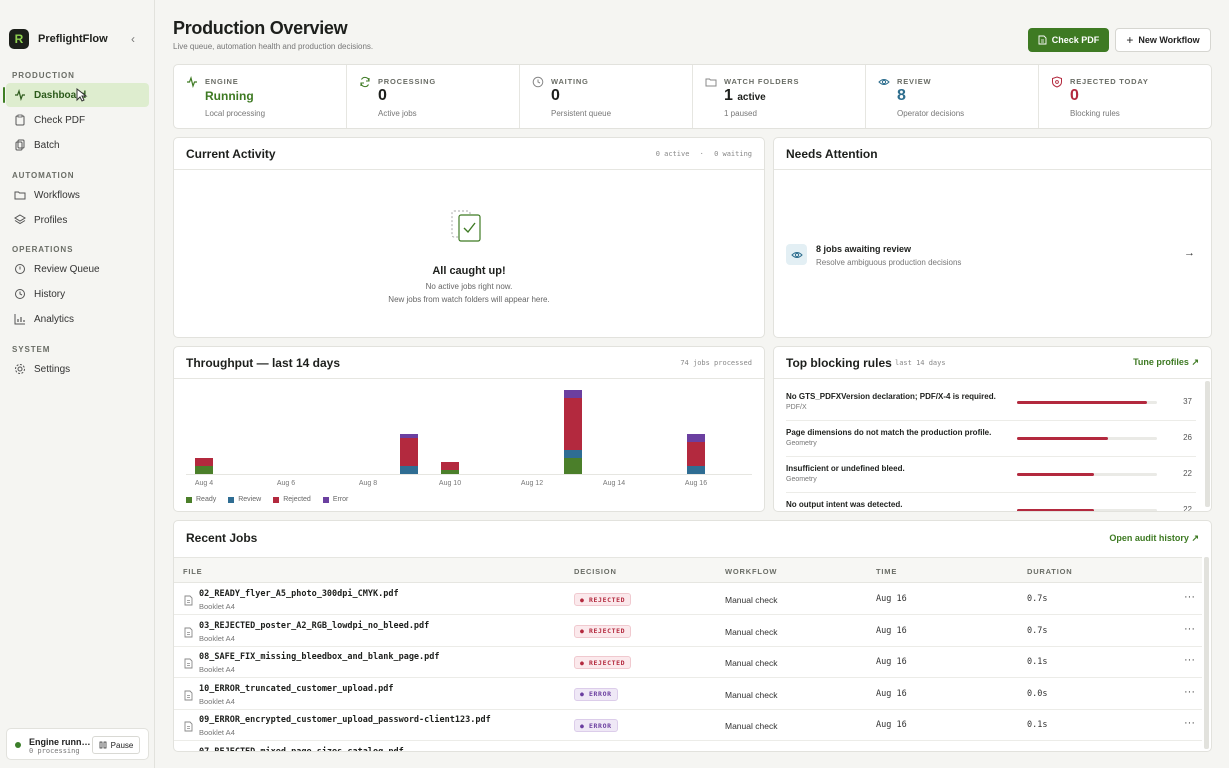 The width and height of the screenshot is (1229, 768). What do you see at coordinates (595, 571) in the screenshot?
I see `column-decision: DECISION` at bounding box center [595, 571].